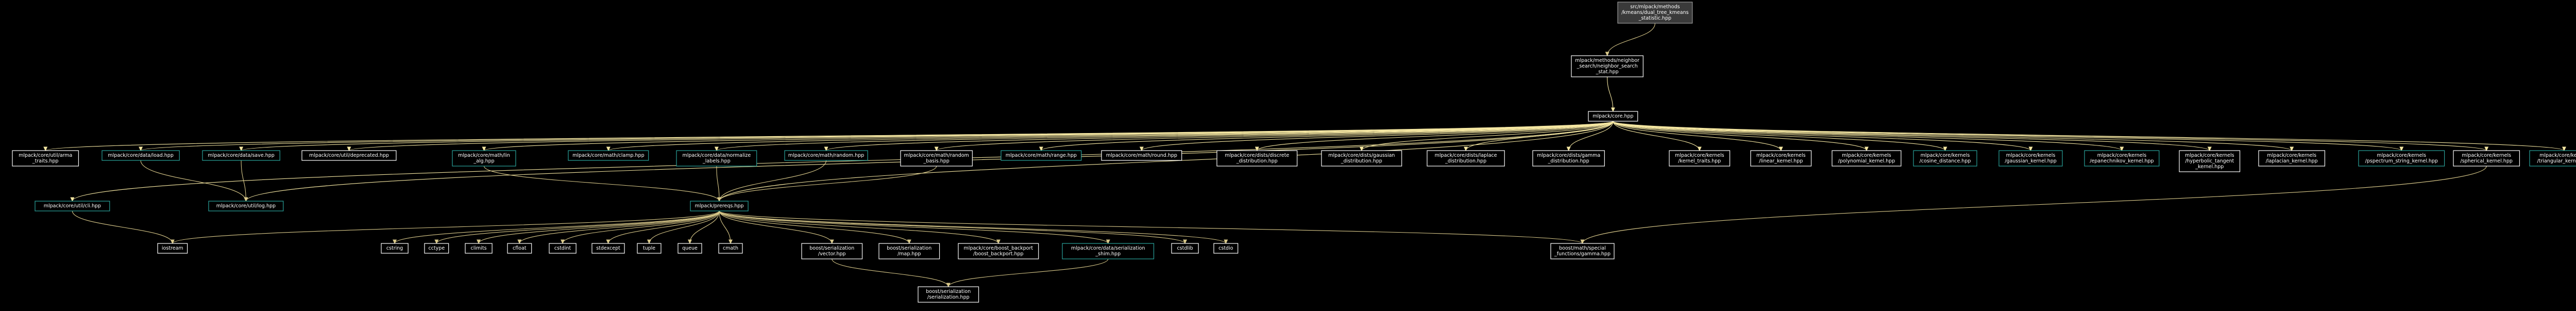  Describe the element at coordinates (832, 254) in the screenshot. I see `node-label-line: /vector.hpp` at that location.